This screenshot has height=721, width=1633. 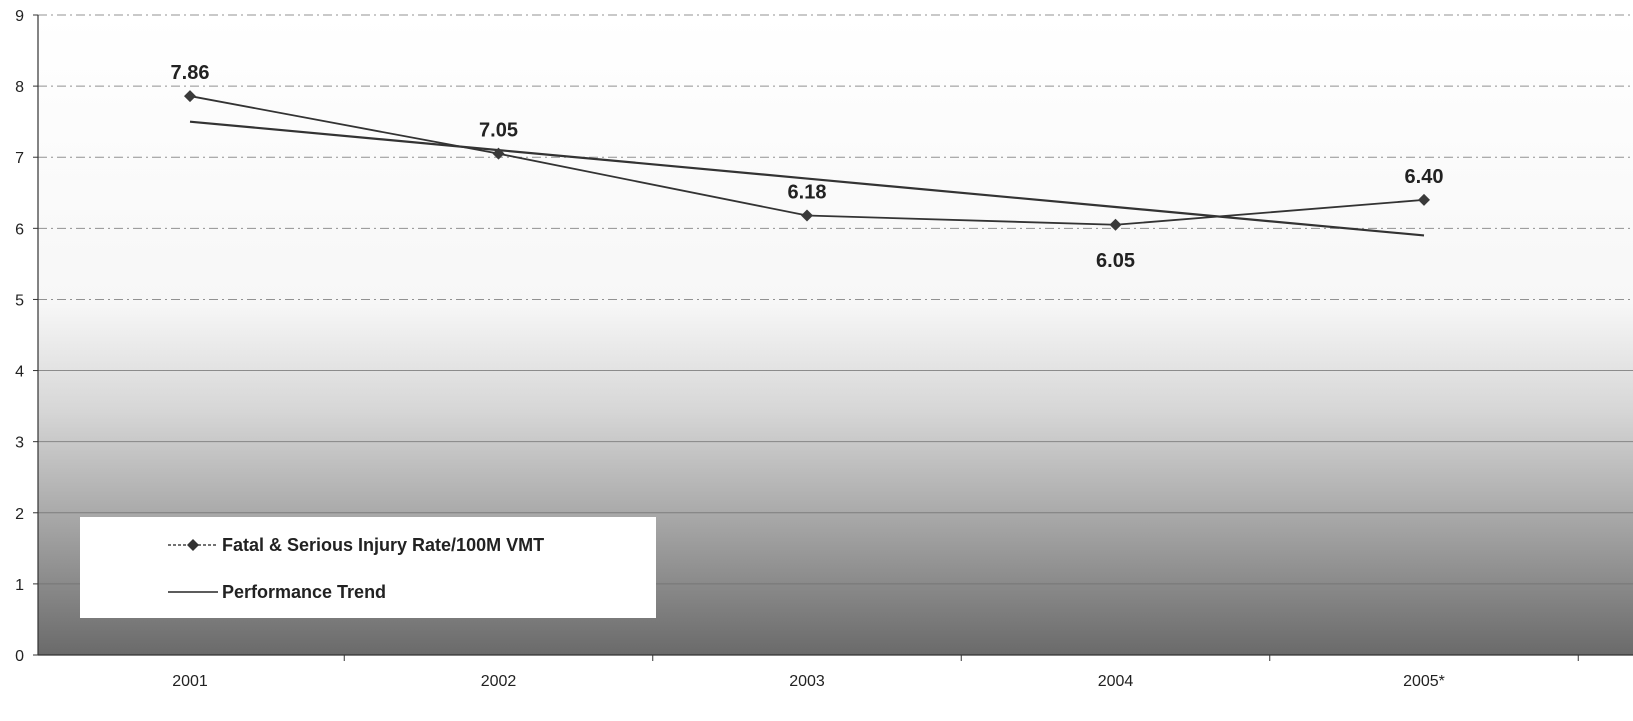 I want to click on series-line-performance-trend, so click(x=807, y=178).